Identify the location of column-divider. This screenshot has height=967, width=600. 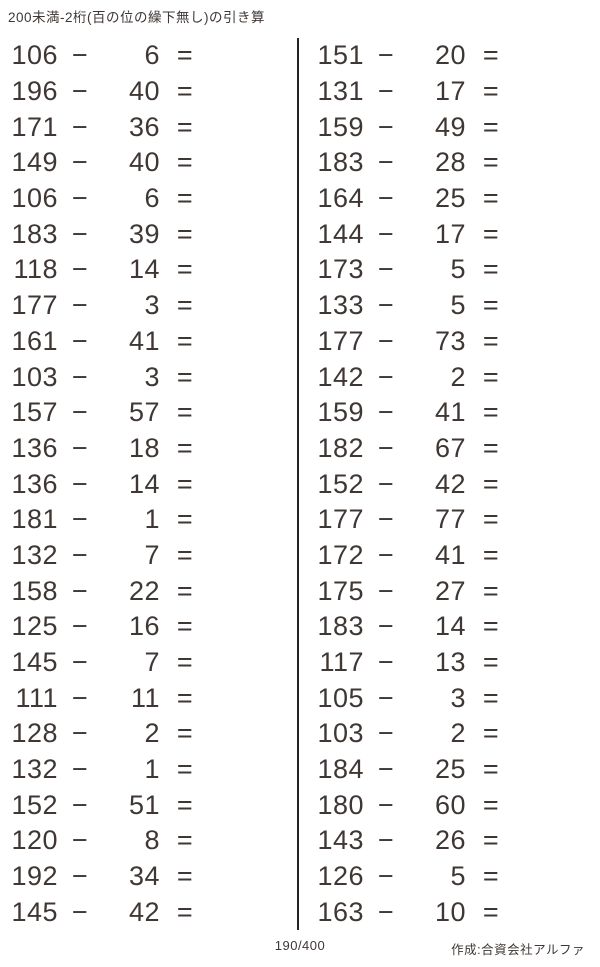
(298, 484).